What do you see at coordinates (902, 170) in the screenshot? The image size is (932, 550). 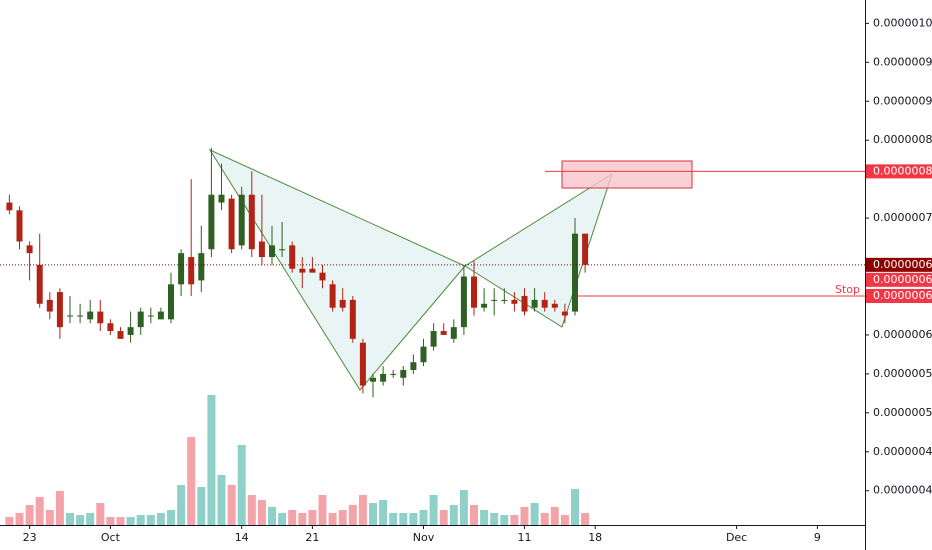 I see `price-label: 0.00000081` at bounding box center [902, 170].